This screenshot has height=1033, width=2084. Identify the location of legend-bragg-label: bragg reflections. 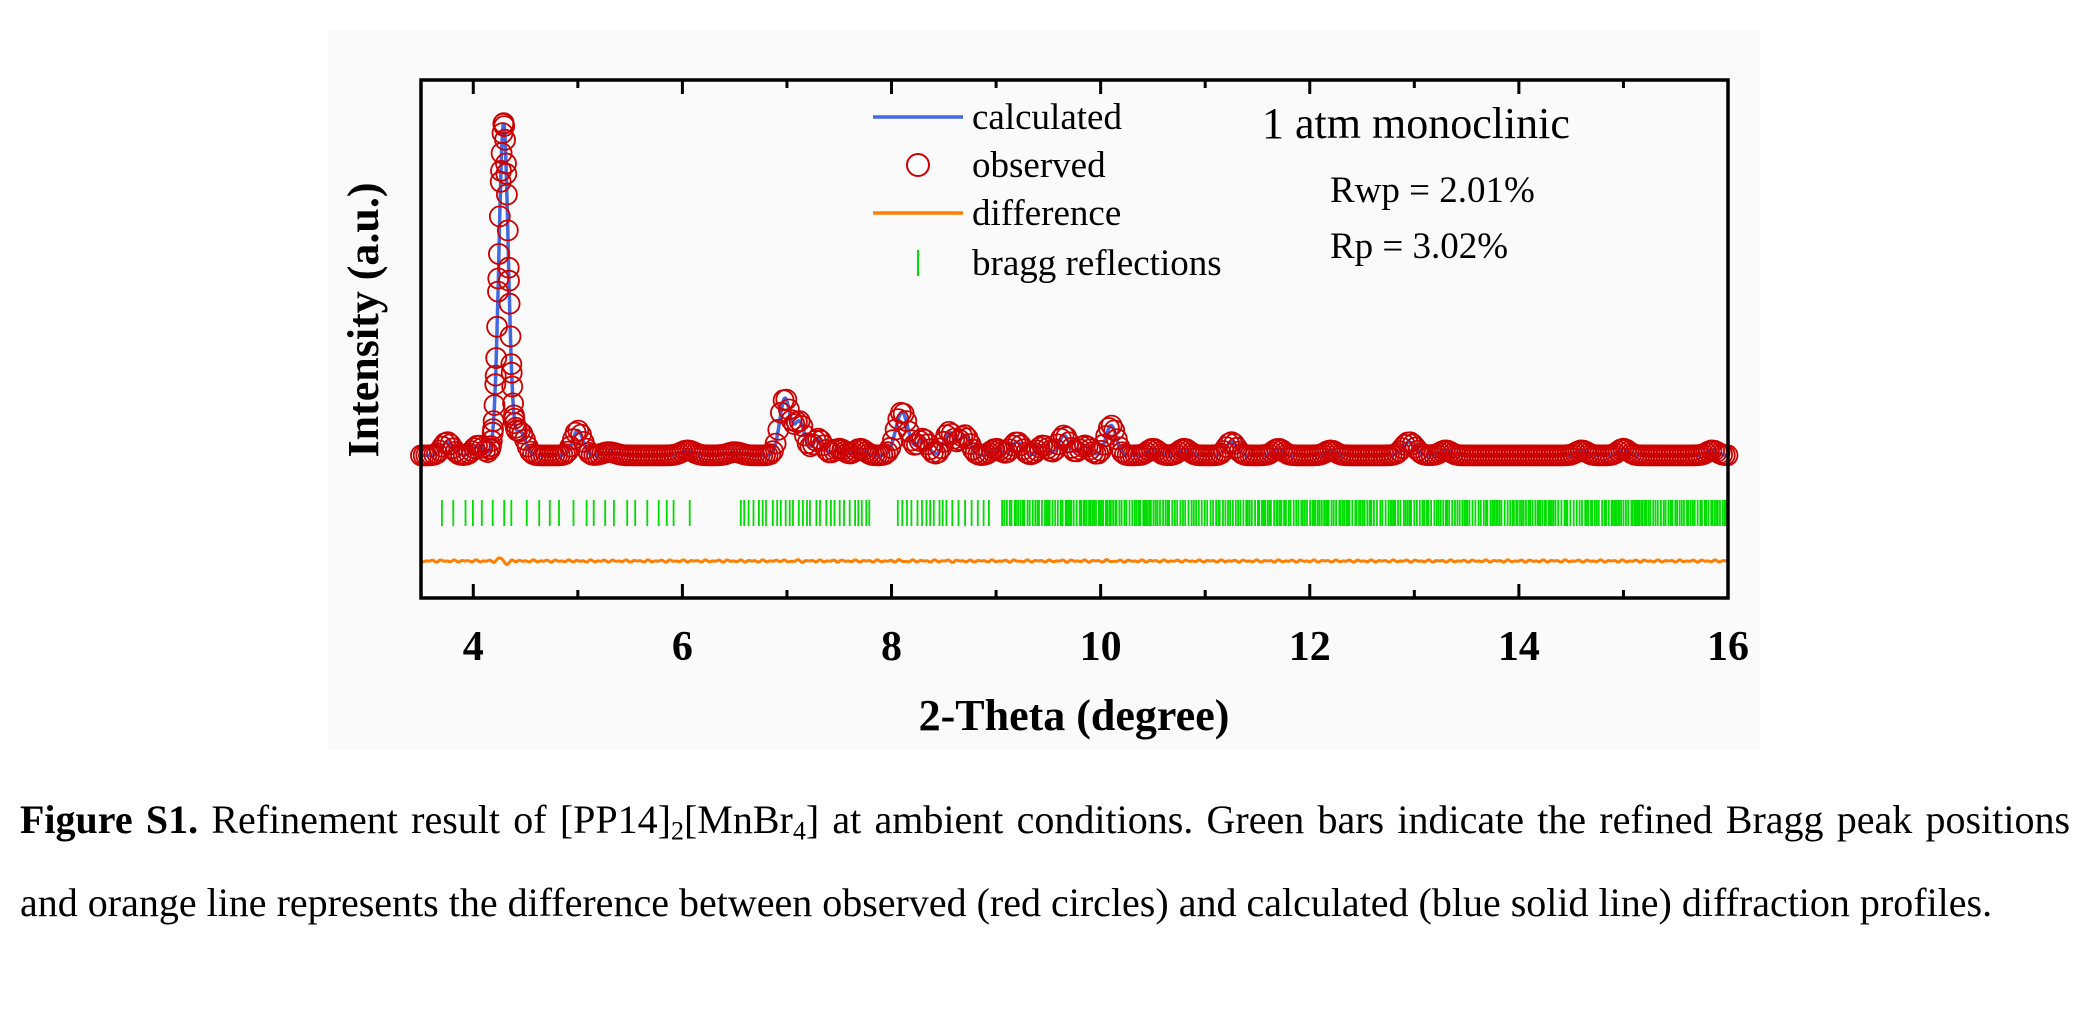
(1097, 263).